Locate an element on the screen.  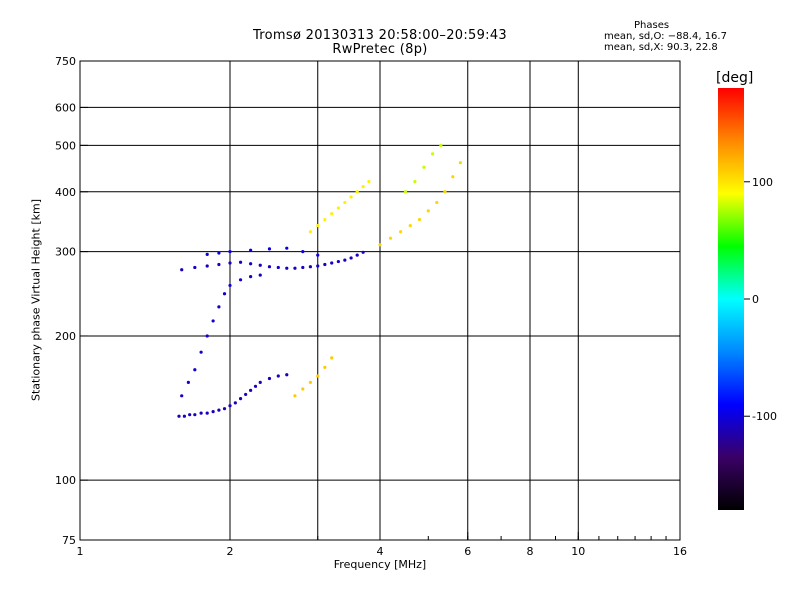
chart-title: Tromsø 20130313 20:58:00–20:59:43 is located at coordinates (380, 35).